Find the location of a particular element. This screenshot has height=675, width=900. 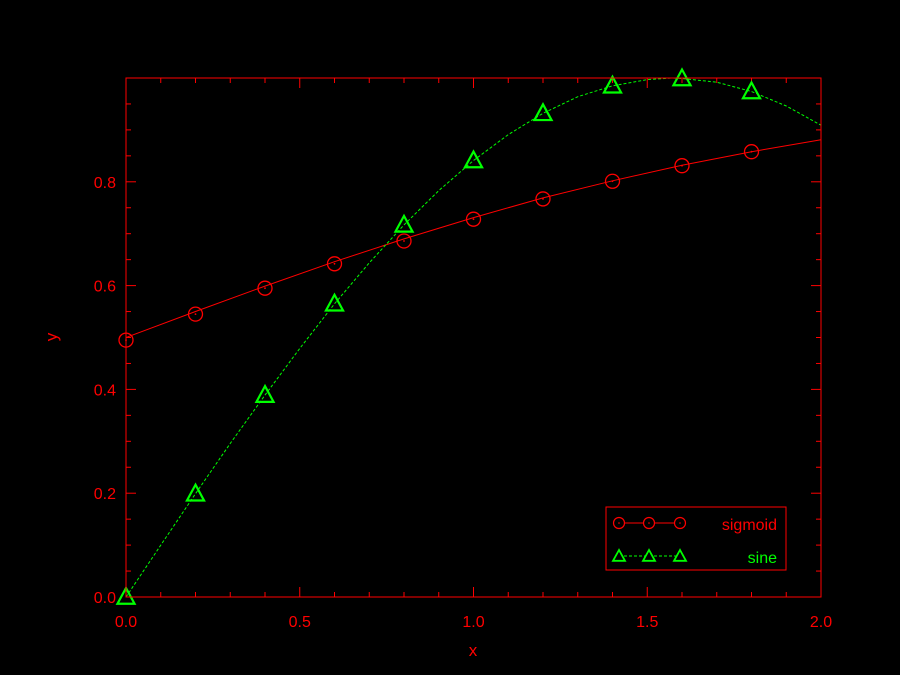

legend-box is located at coordinates (696, 538).